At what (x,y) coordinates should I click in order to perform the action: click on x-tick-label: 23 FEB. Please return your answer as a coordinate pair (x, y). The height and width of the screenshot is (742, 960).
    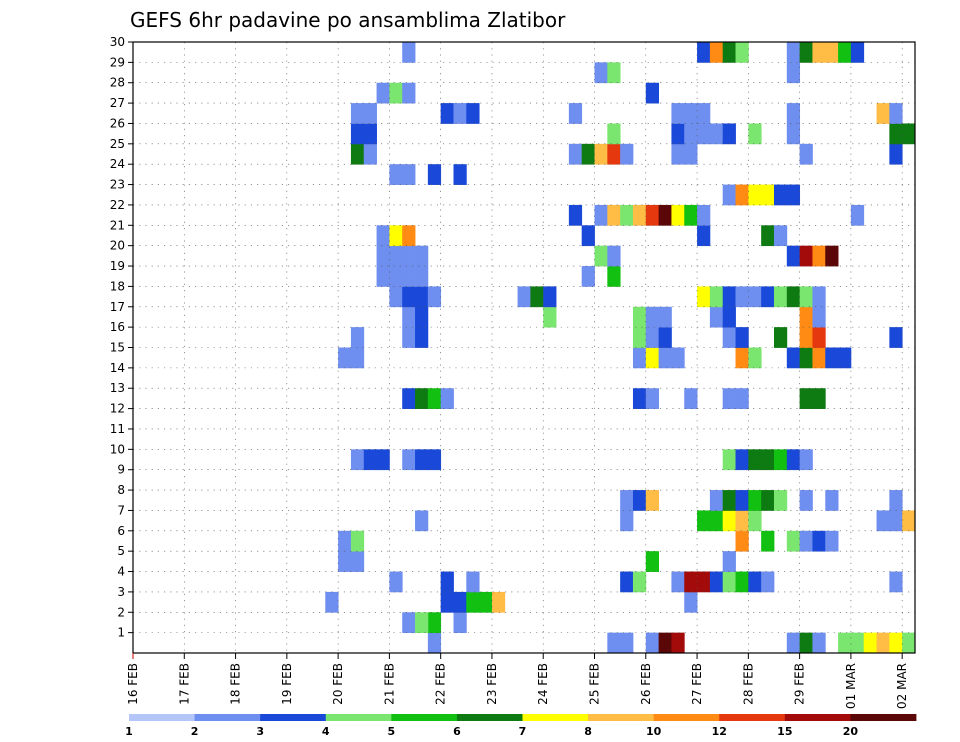
    Looking at the image, I should click on (492, 684).